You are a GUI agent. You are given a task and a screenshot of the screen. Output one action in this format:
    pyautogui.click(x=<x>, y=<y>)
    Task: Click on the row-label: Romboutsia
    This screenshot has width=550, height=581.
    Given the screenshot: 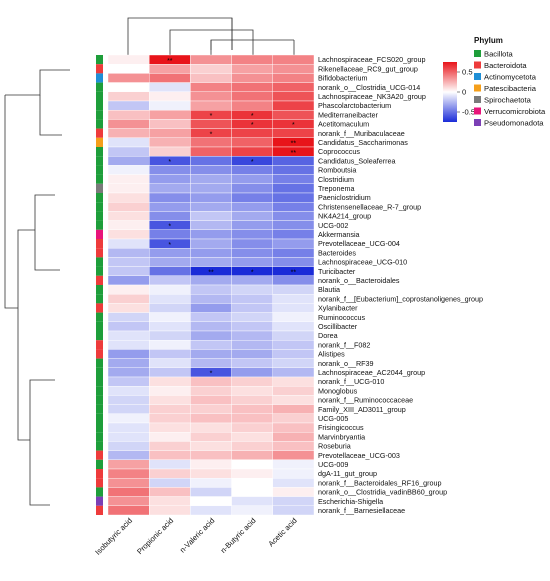 What is the action you would take?
    pyautogui.click(x=337, y=170)
    